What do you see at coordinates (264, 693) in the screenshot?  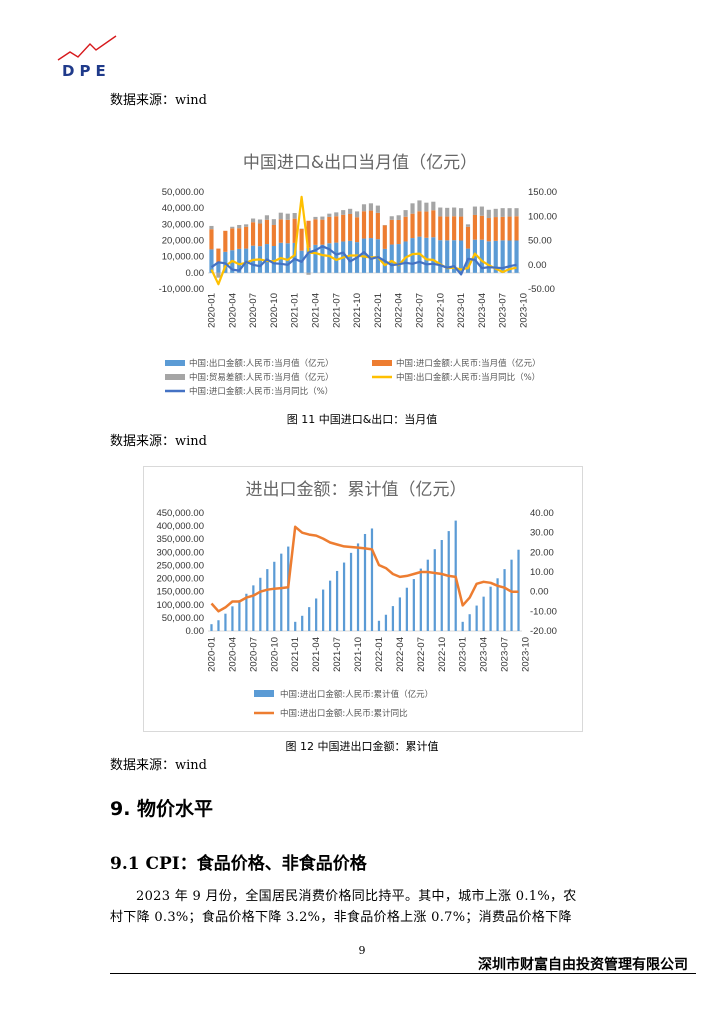 I see `legend-swatch-cum` at bounding box center [264, 693].